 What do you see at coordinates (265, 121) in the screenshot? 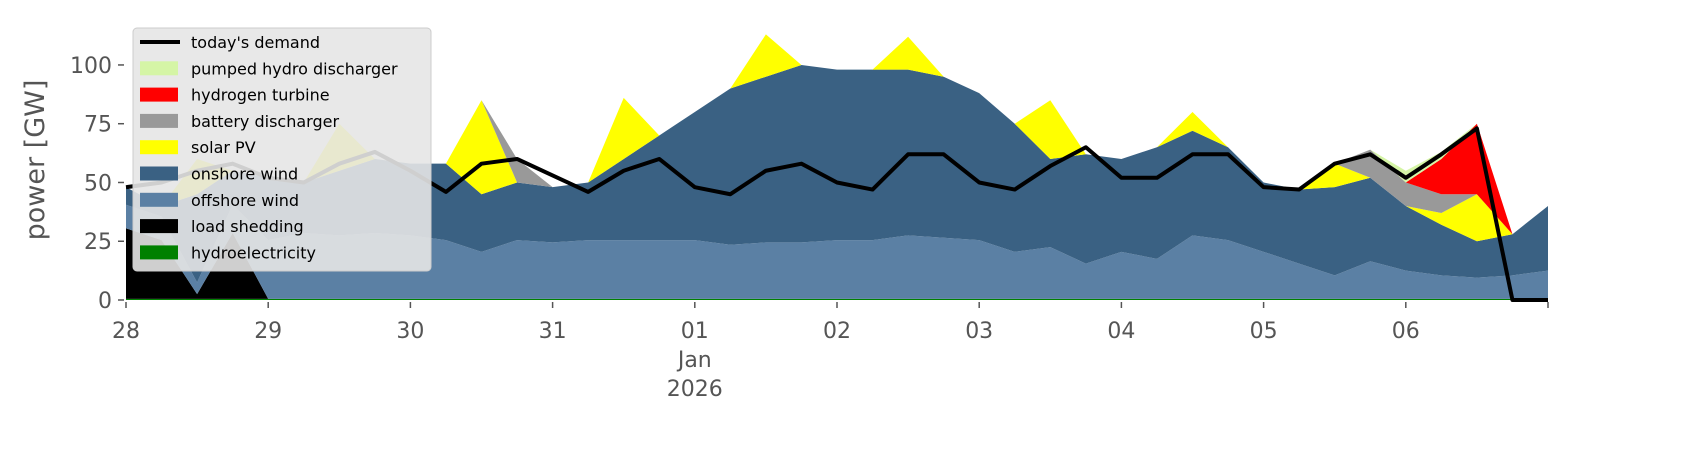
I see `legend-label: battery discharger` at bounding box center [265, 121].